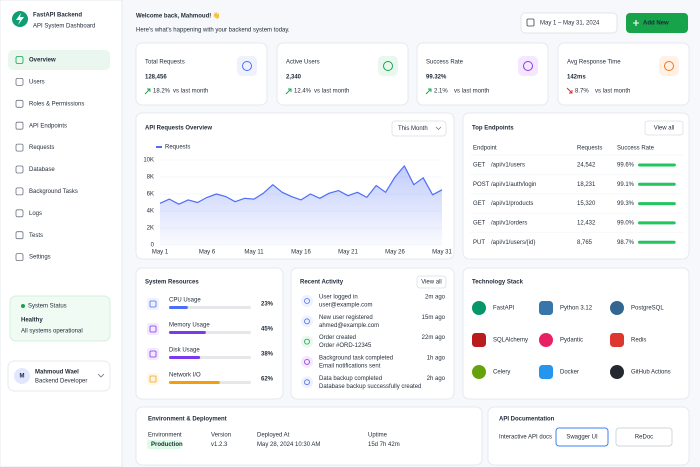 Image resolution: width=700 pixels, height=467 pixels. I want to click on add-button, so click(657, 23).